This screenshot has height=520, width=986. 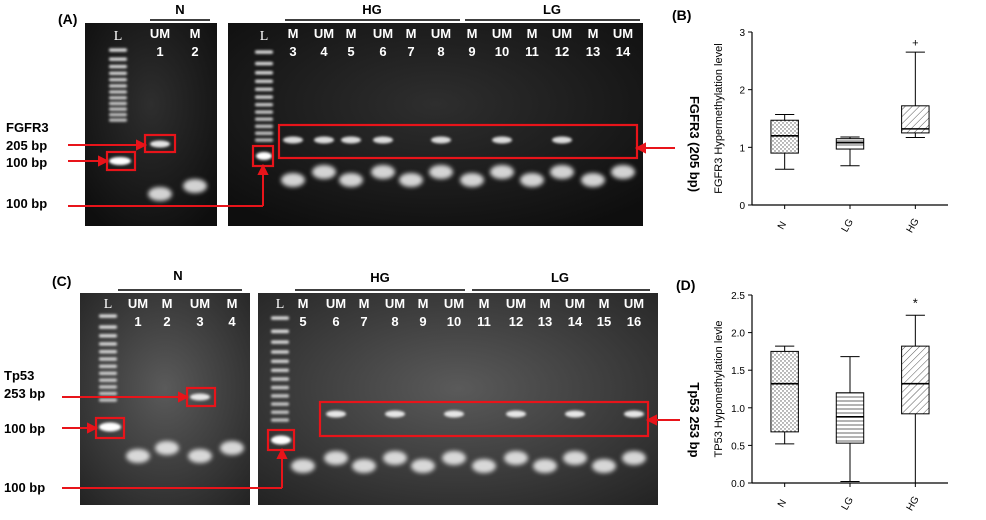 I want to click on lane-number-label: 6, so click(x=335, y=321).